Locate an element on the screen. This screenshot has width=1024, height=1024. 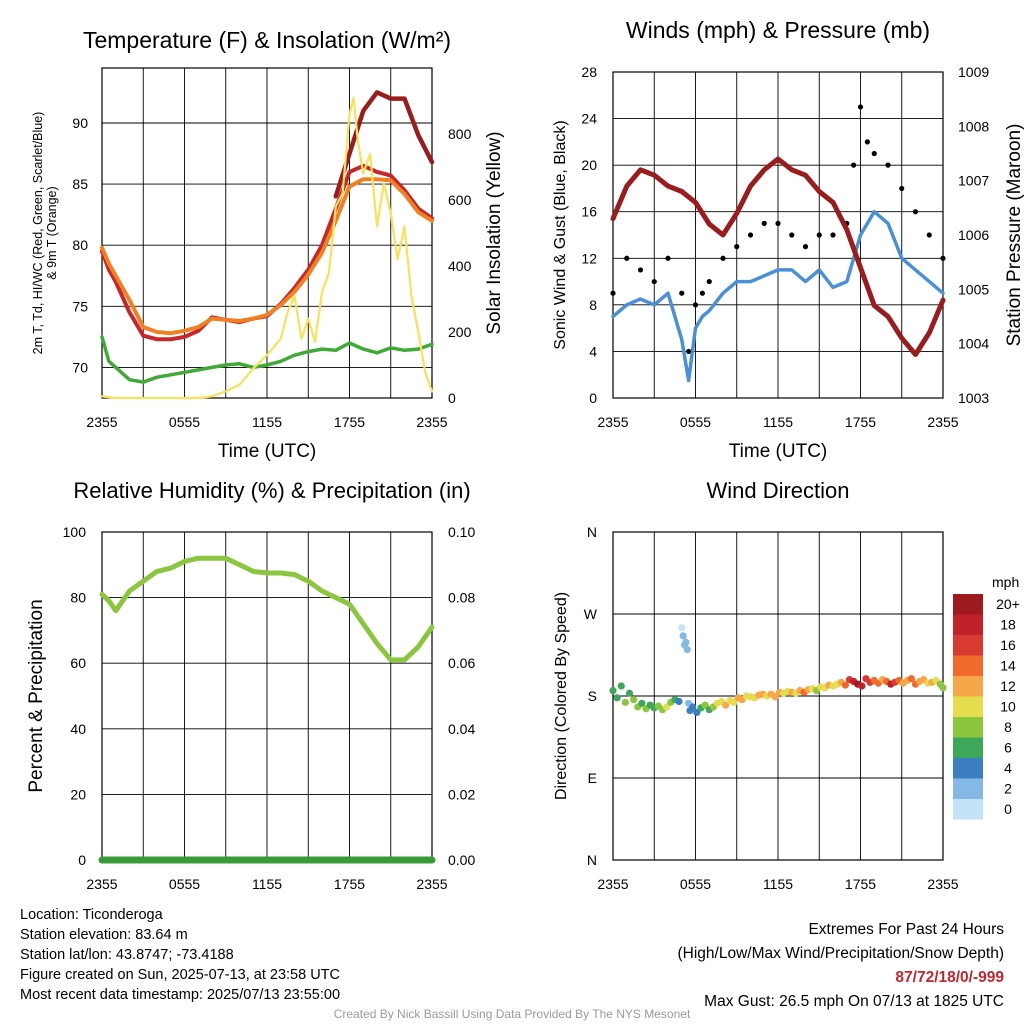
rh-ytick-label: 20 is located at coordinates (78, 794).